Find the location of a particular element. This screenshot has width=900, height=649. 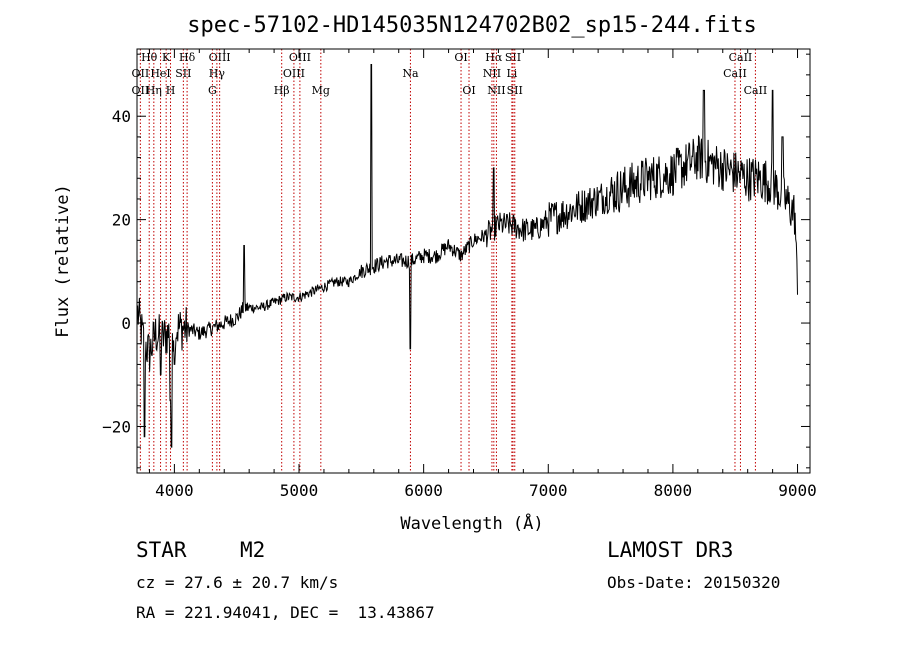

y-tick-label: 20 is located at coordinates (121, 220).